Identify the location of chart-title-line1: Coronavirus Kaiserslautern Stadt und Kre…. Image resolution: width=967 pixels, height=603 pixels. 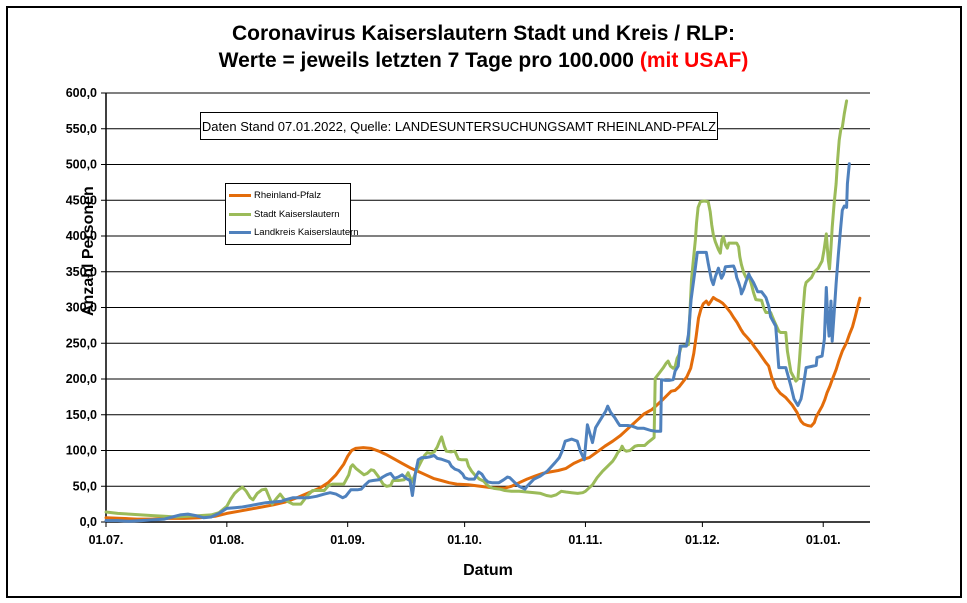
(483, 33).